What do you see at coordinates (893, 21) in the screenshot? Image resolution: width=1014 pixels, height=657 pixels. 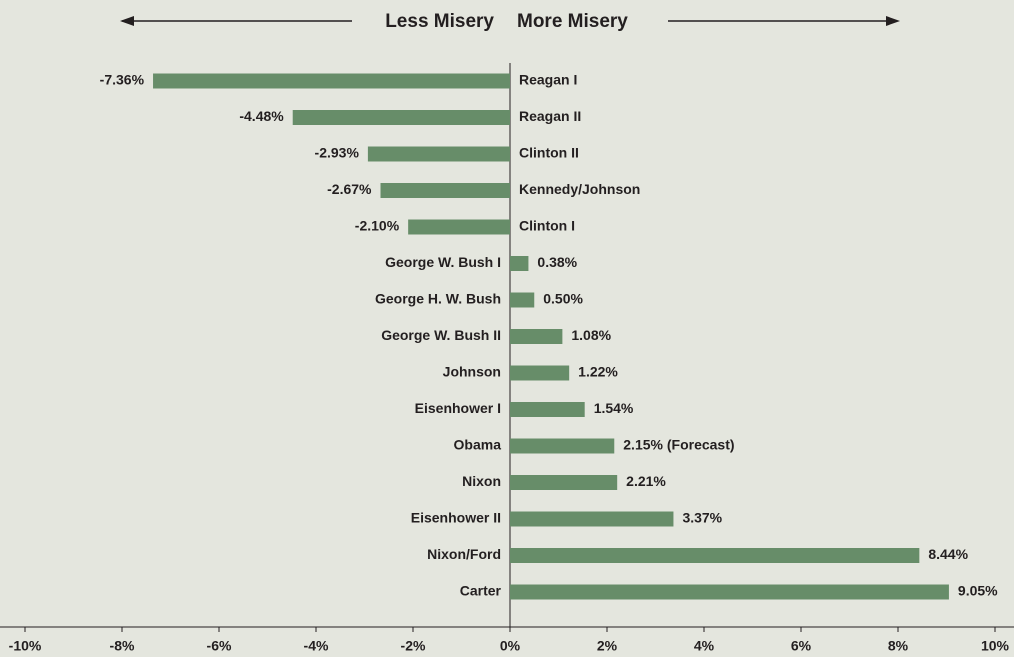 I see `right-arrow-head` at bounding box center [893, 21].